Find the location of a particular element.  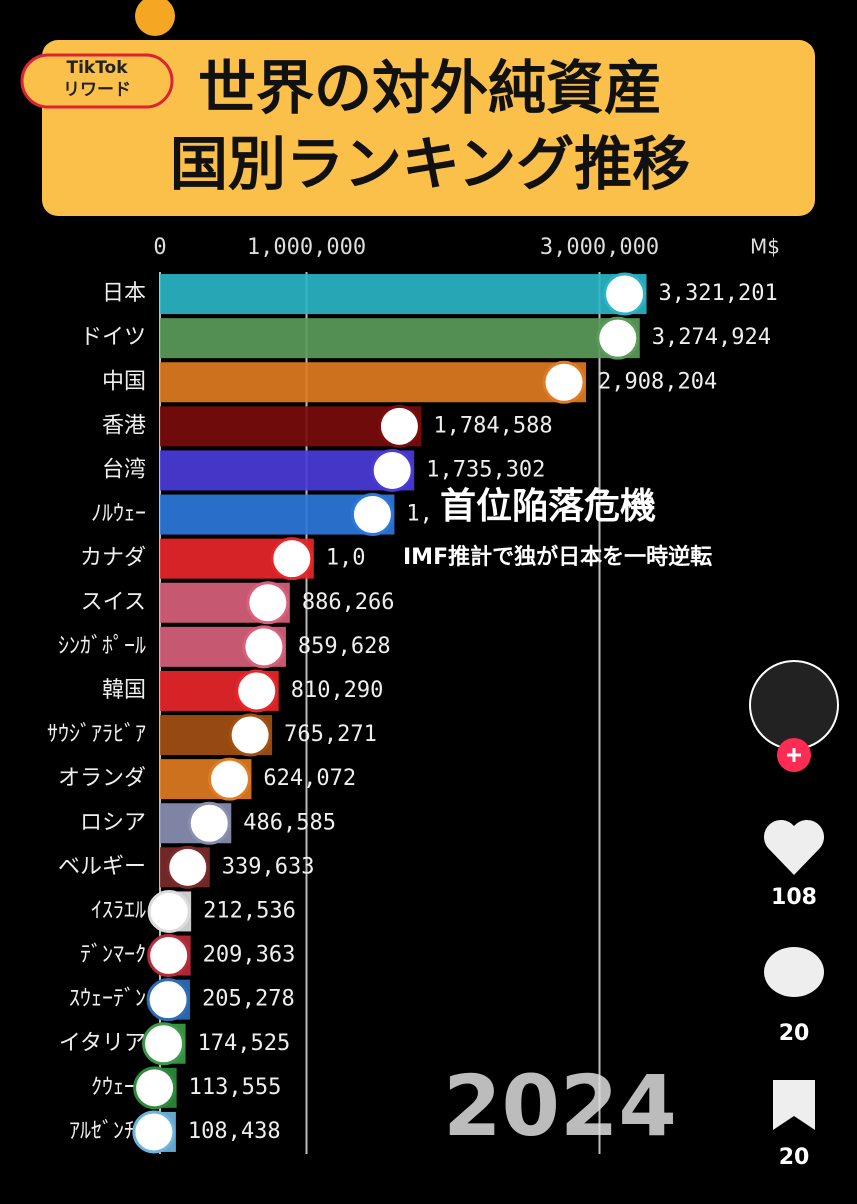

y-tick-label: スイス is located at coordinates (113, 602).